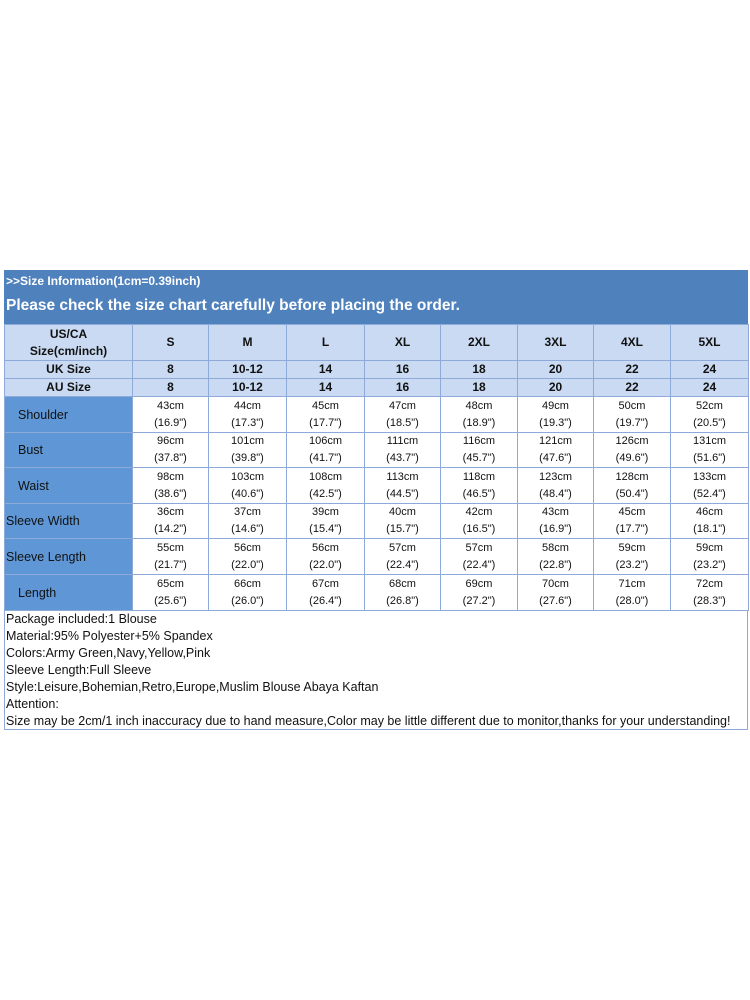 The height and width of the screenshot is (1000, 750). I want to click on note-line: Material:95% Polyester+5% Spandex, so click(376, 636).